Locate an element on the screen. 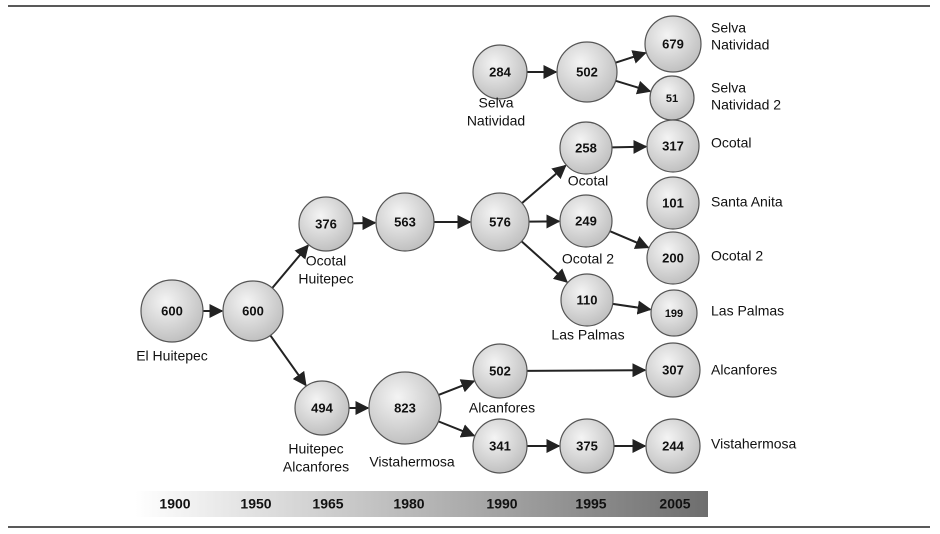 Image resolution: width=940 pixels, height=534 pixels. node-caption: Ocotal 2 is located at coordinates (588, 259).